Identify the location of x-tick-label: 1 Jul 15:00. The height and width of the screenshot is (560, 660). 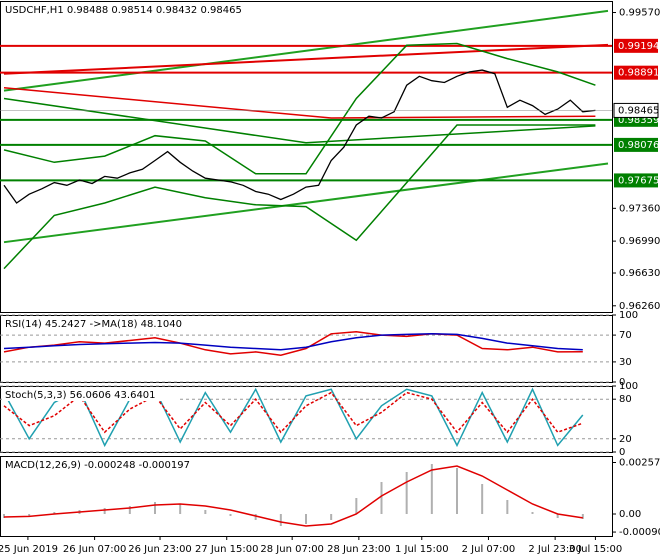
(422, 549).